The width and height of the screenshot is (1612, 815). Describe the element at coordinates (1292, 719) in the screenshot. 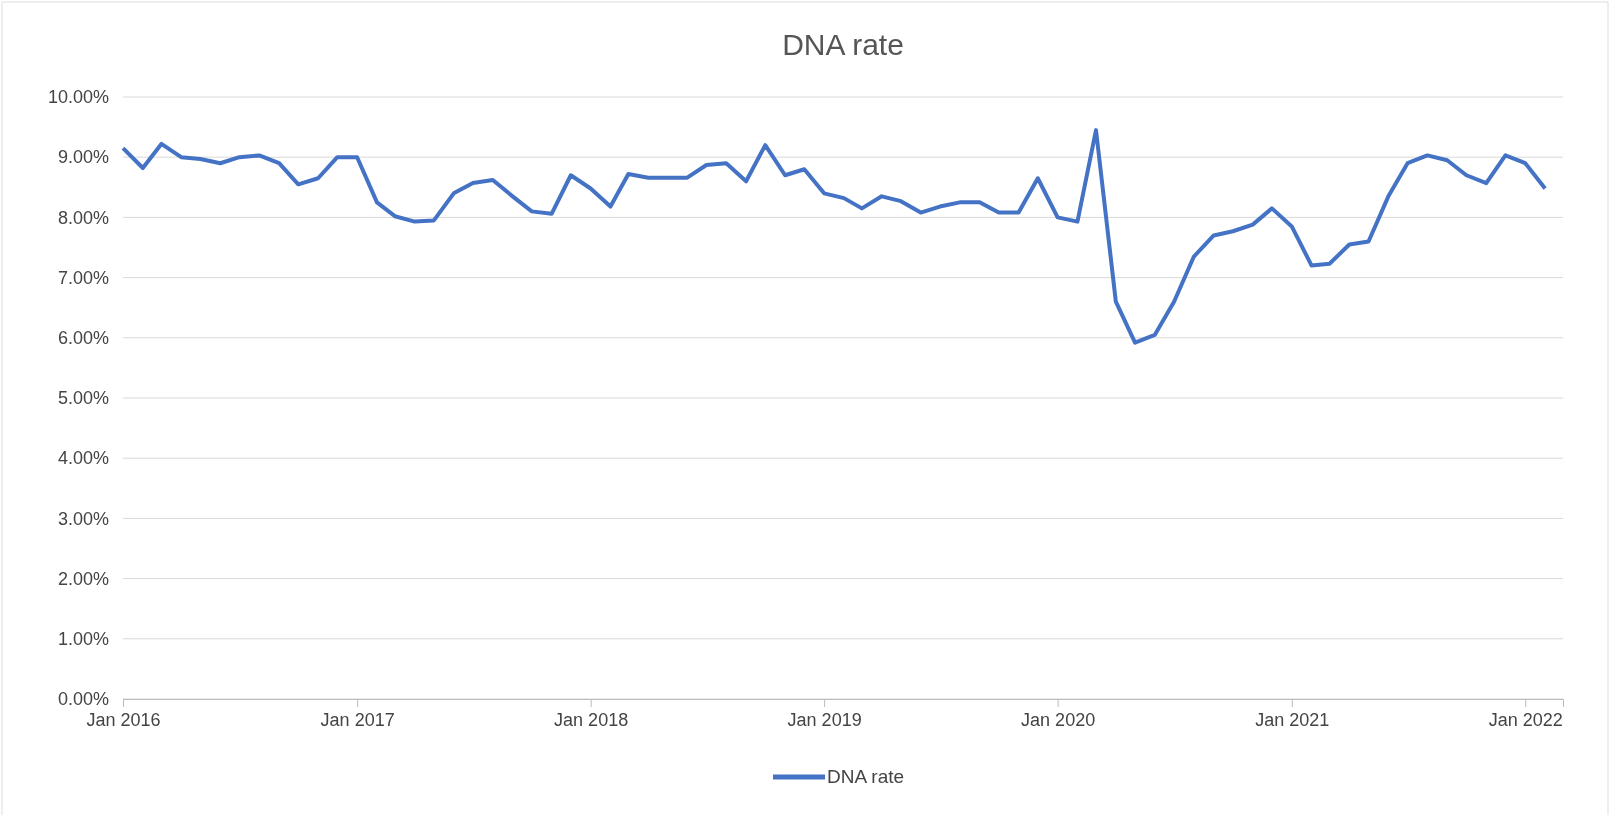

I see `x-tick-label: Jan 2021` at that location.